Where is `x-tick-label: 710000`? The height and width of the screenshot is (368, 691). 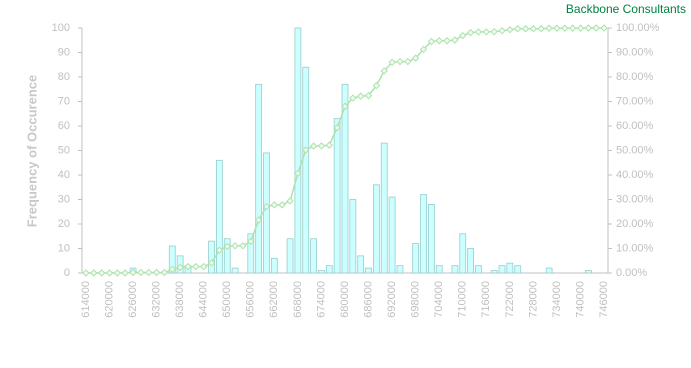
x-tick-label: 710000 is located at coordinates (463, 299).